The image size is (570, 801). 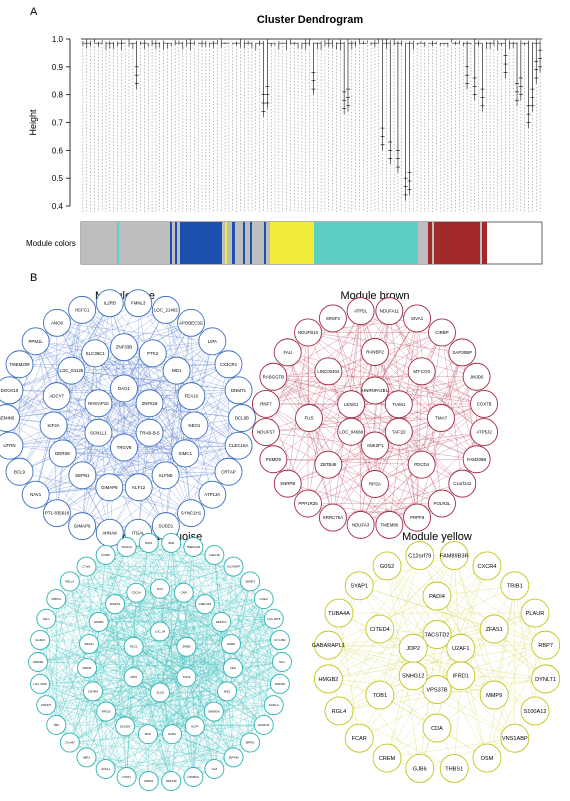 I want to click on network-node: GABARAPL1, so click(x=328, y=645).